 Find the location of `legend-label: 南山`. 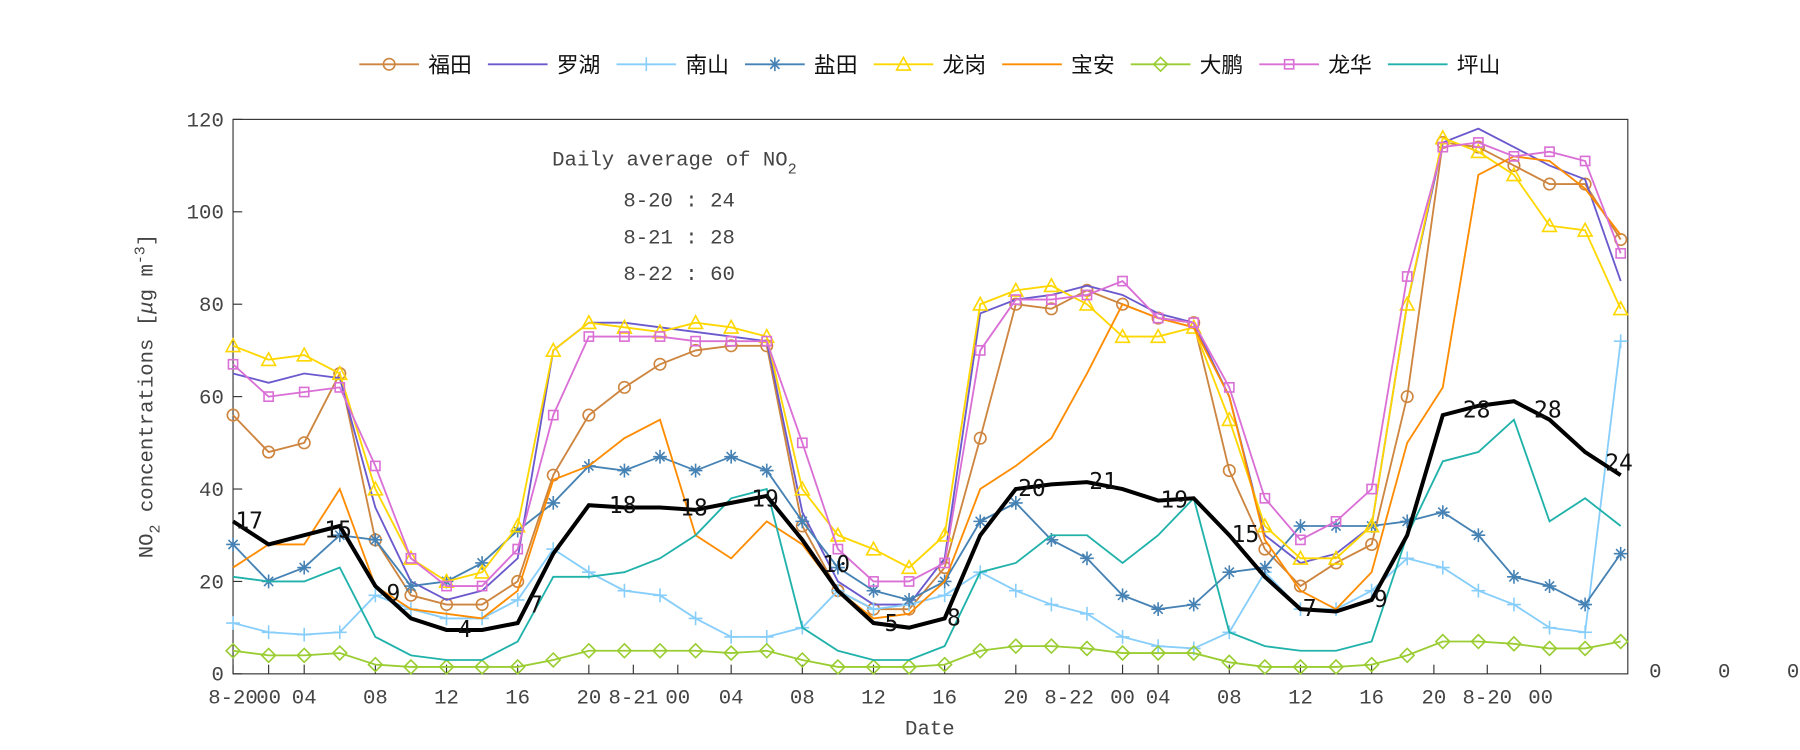

legend-label: 南山 is located at coordinates (707, 65).